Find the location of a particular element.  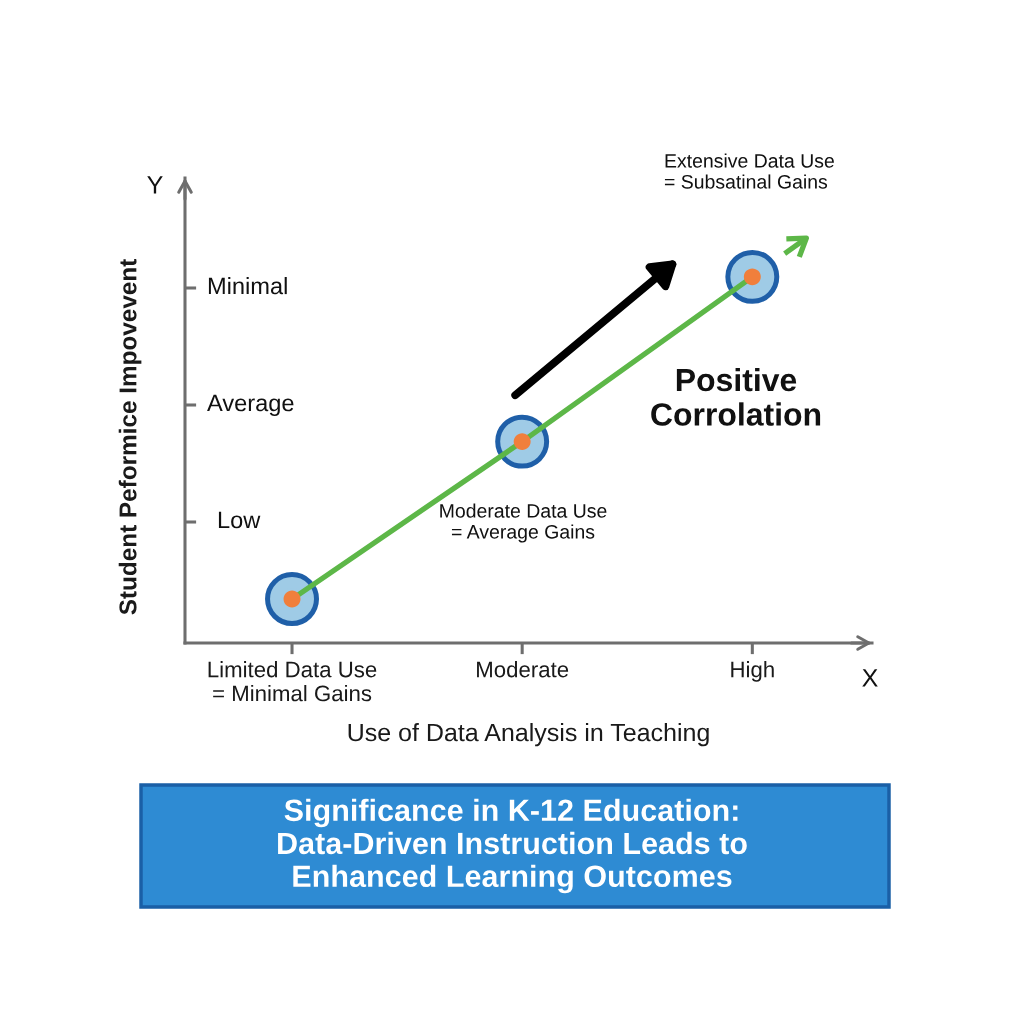

text: Significance in K-12 Education: Data-Driven Instruction Leads to Enhanced Learning Outcomes is located at coordinates (512, 846).